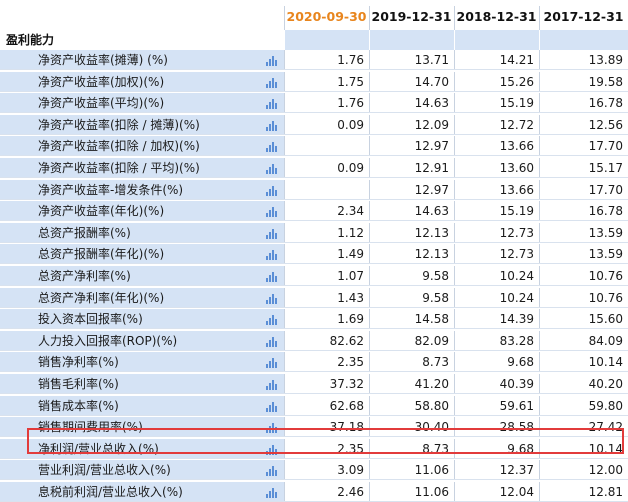  I want to click on value-cell: 16.78, so click(583, 103).